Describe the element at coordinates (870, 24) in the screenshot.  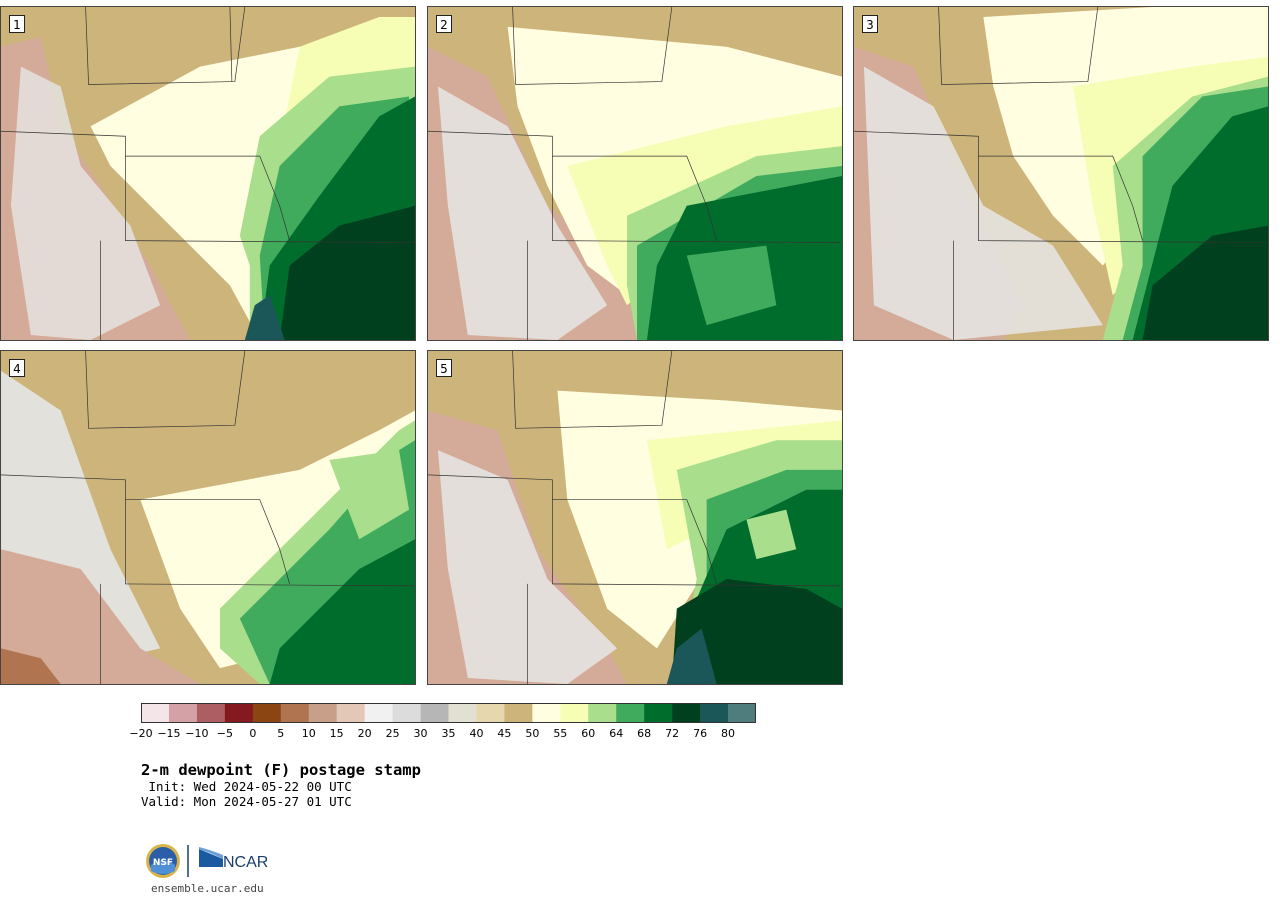
I see `panel-label: 3` at that location.